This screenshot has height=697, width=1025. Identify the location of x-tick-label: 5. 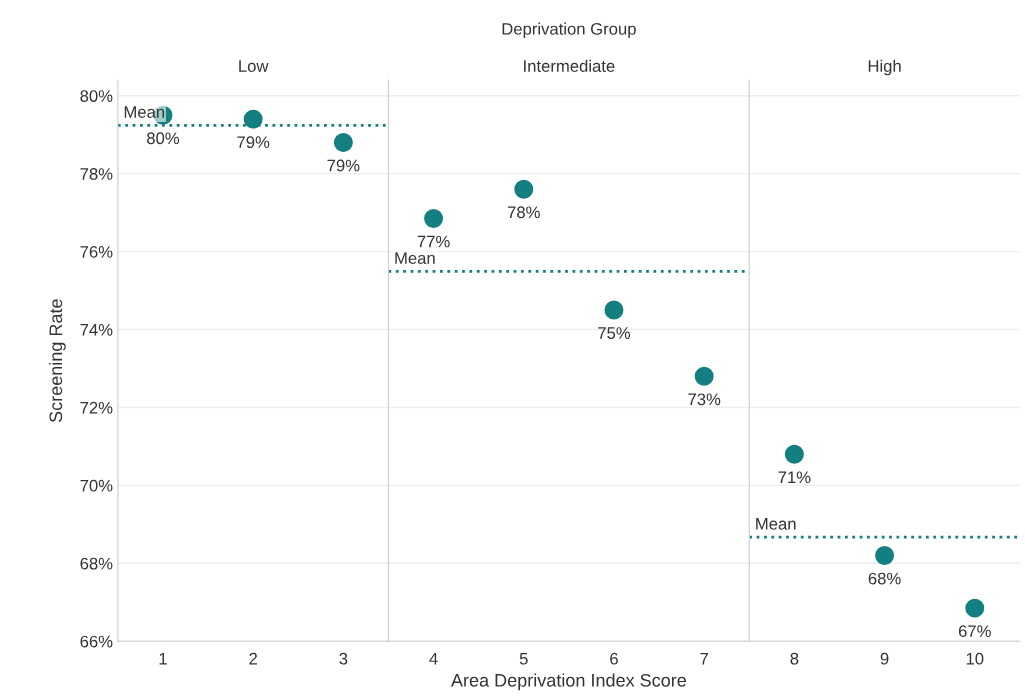
(523, 658).